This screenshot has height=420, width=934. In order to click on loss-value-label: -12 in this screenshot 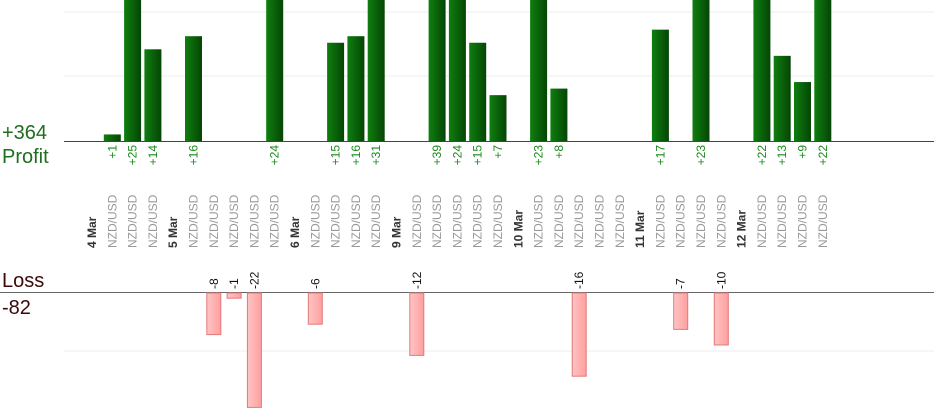, I will do `click(417, 280)`.